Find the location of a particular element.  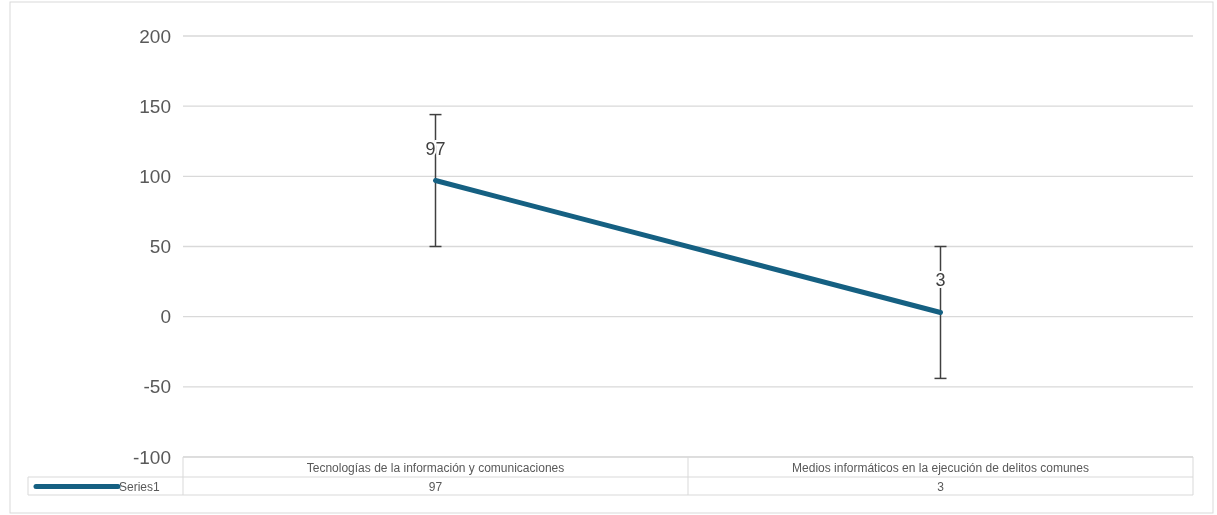

y-tick-label: -100 is located at coordinates (151, 457).